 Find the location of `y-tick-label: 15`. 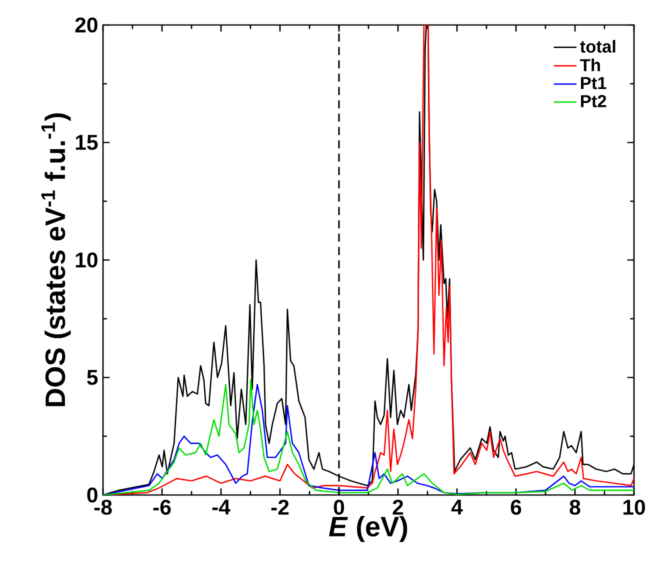

y-tick-label: 15 is located at coordinates (87, 142).